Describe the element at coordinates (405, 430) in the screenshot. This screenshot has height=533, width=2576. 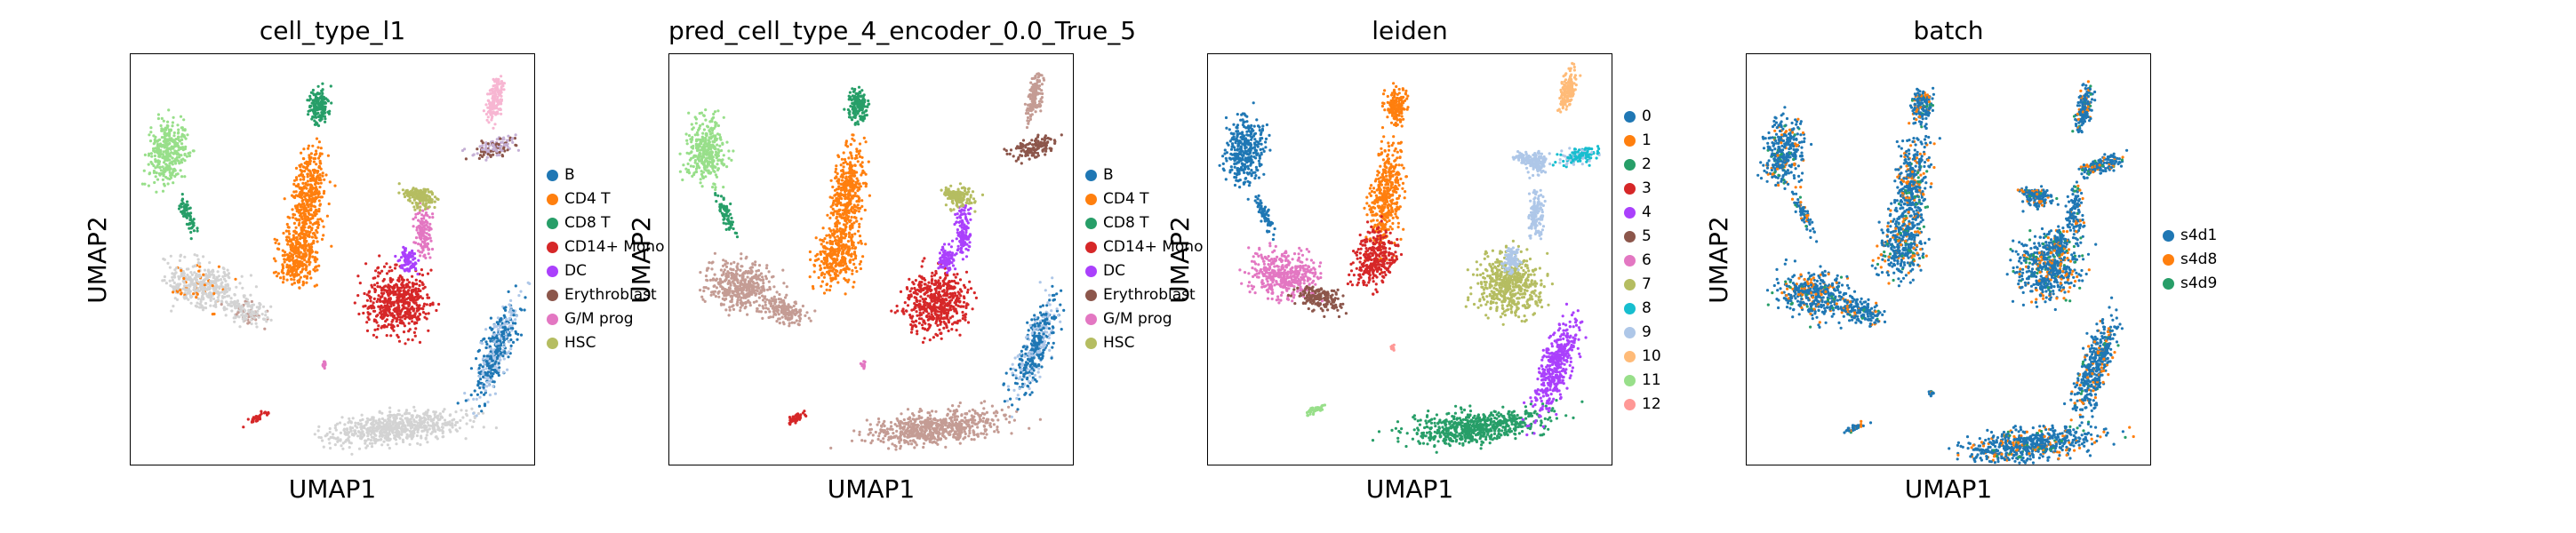
I see `cluster-bigcurve` at that location.